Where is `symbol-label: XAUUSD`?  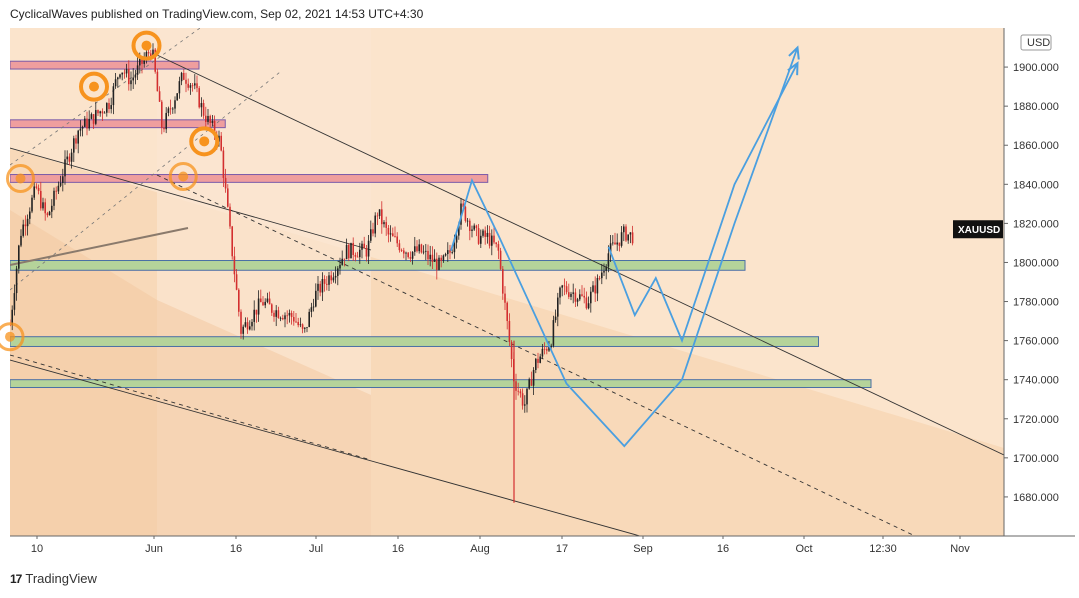 symbol-label: XAUUSD is located at coordinates (979, 230).